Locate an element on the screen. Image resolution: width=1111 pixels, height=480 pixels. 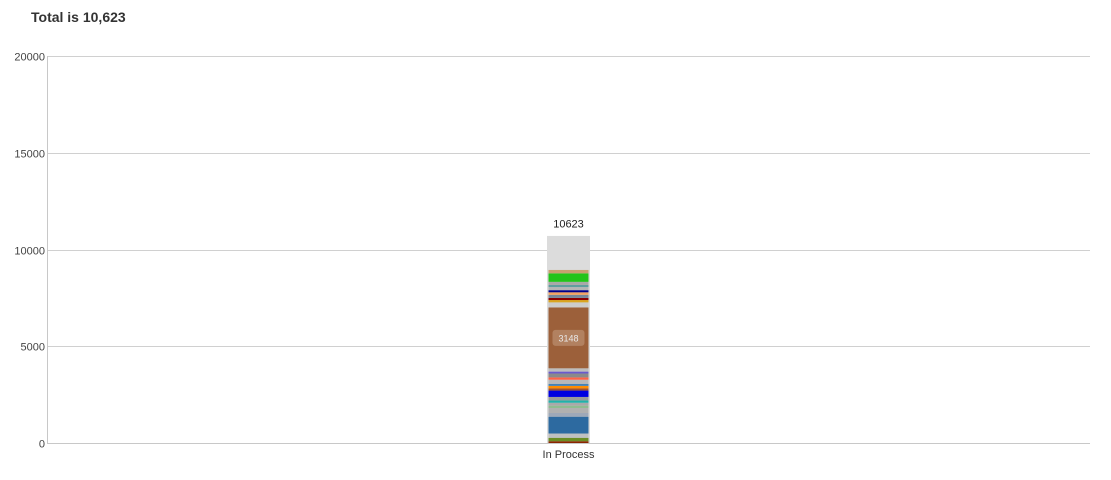
y-tick-label: 0 is located at coordinates (42, 445).